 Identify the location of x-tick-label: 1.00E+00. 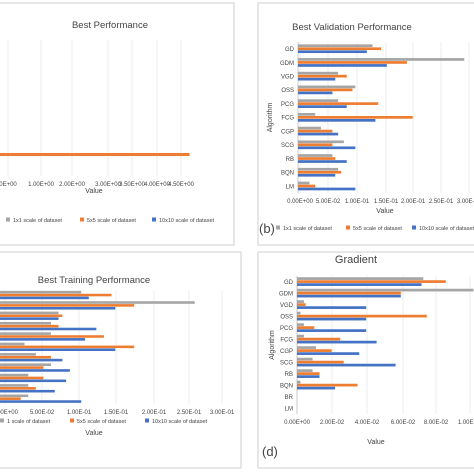
(41, 185).